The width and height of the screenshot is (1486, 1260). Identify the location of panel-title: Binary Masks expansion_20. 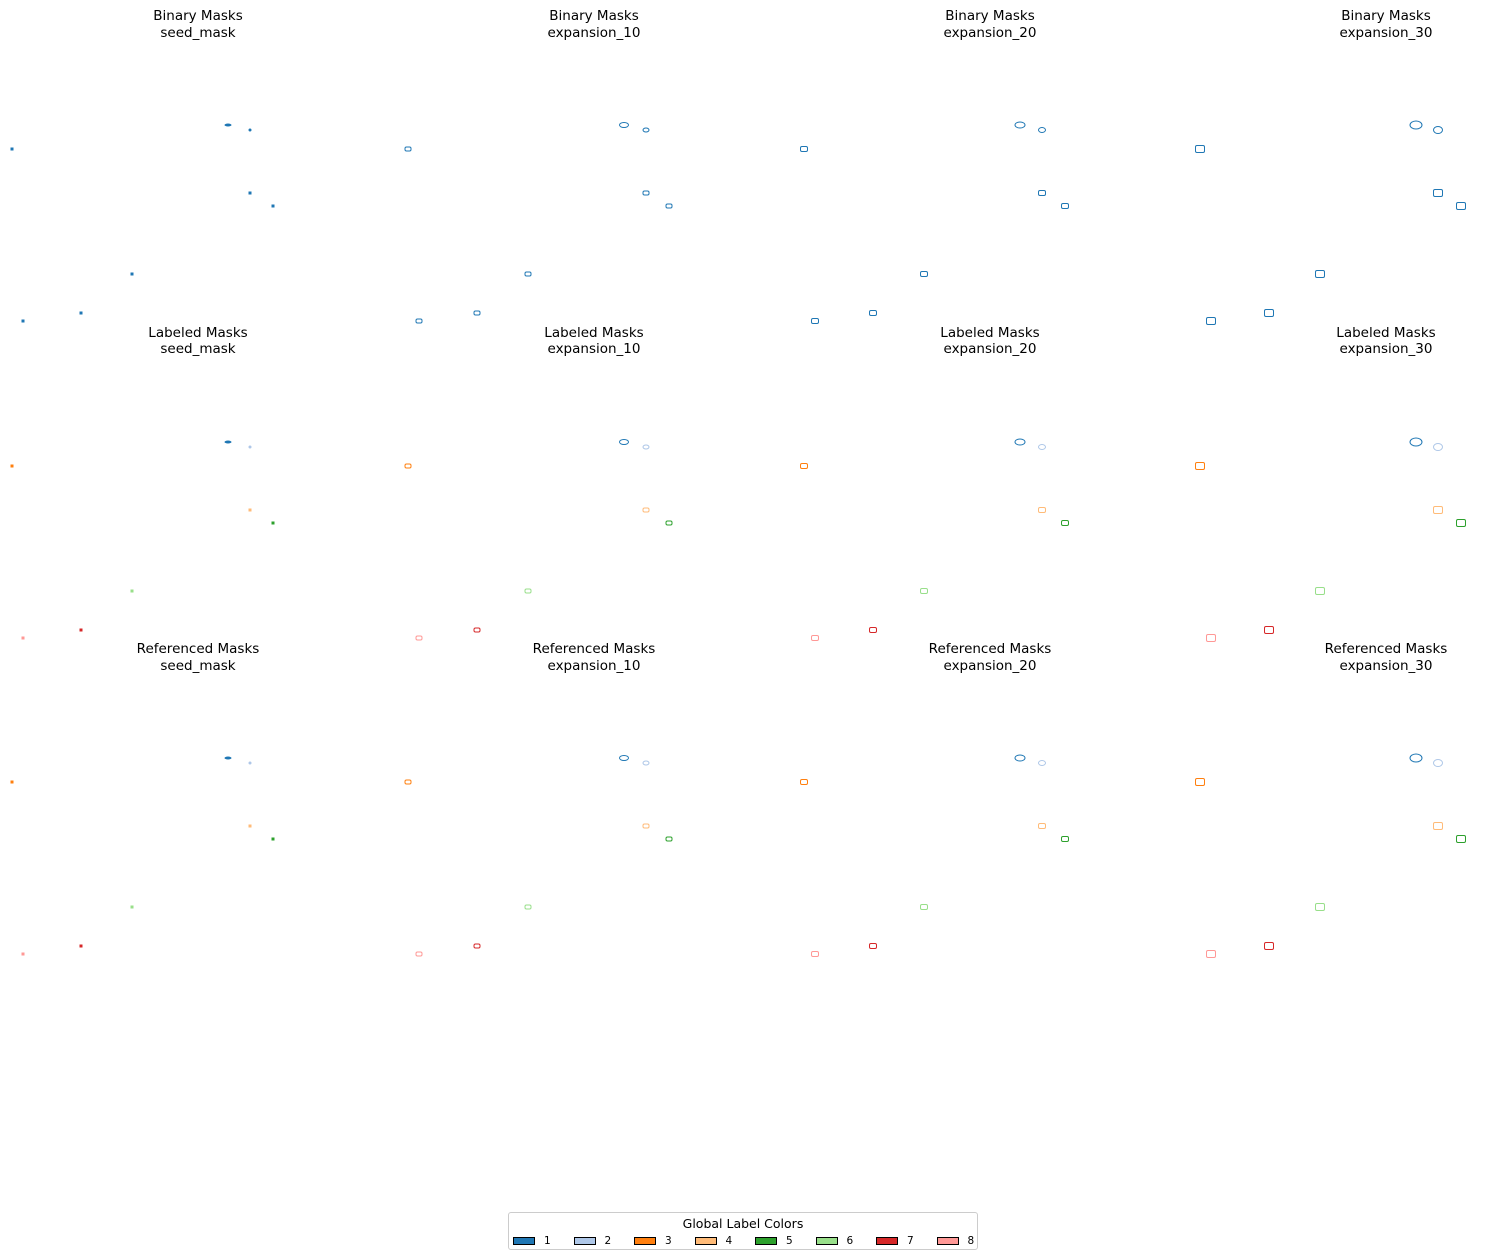
(990, 24).